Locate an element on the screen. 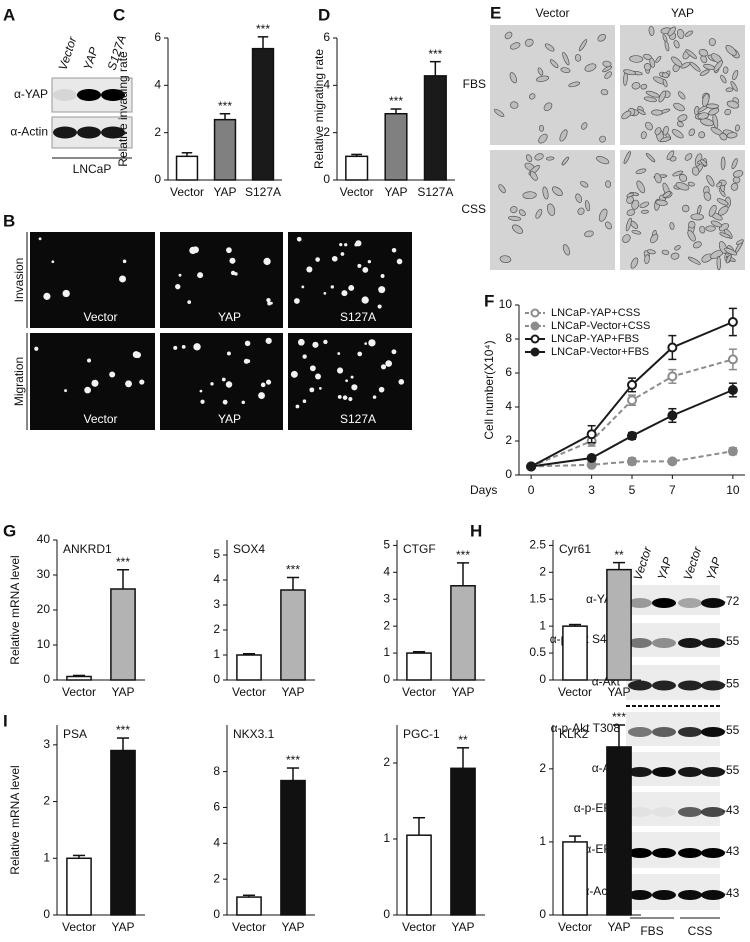 Image resolution: width=750 pixels, height=942 pixels. micrograph is located at coordinates (221, 381).